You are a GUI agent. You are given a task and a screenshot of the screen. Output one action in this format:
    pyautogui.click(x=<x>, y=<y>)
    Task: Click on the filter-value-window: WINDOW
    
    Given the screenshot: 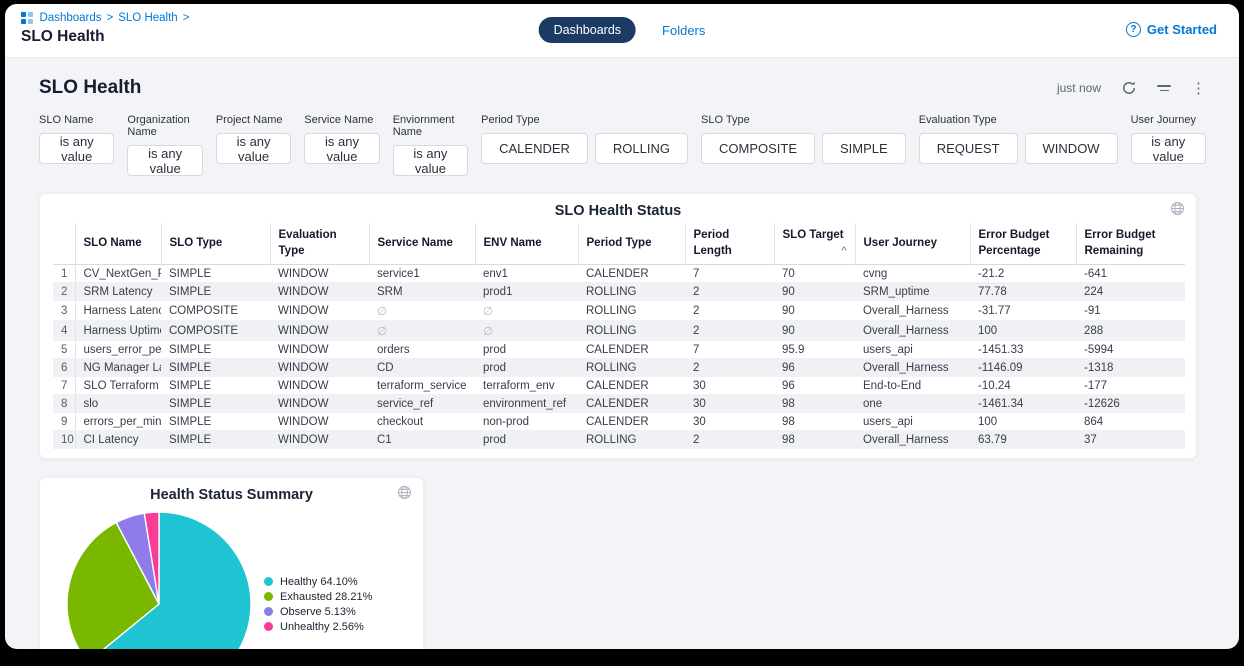 What is the action you would take?
    pyautogui.click(x=1071, y=148)
    